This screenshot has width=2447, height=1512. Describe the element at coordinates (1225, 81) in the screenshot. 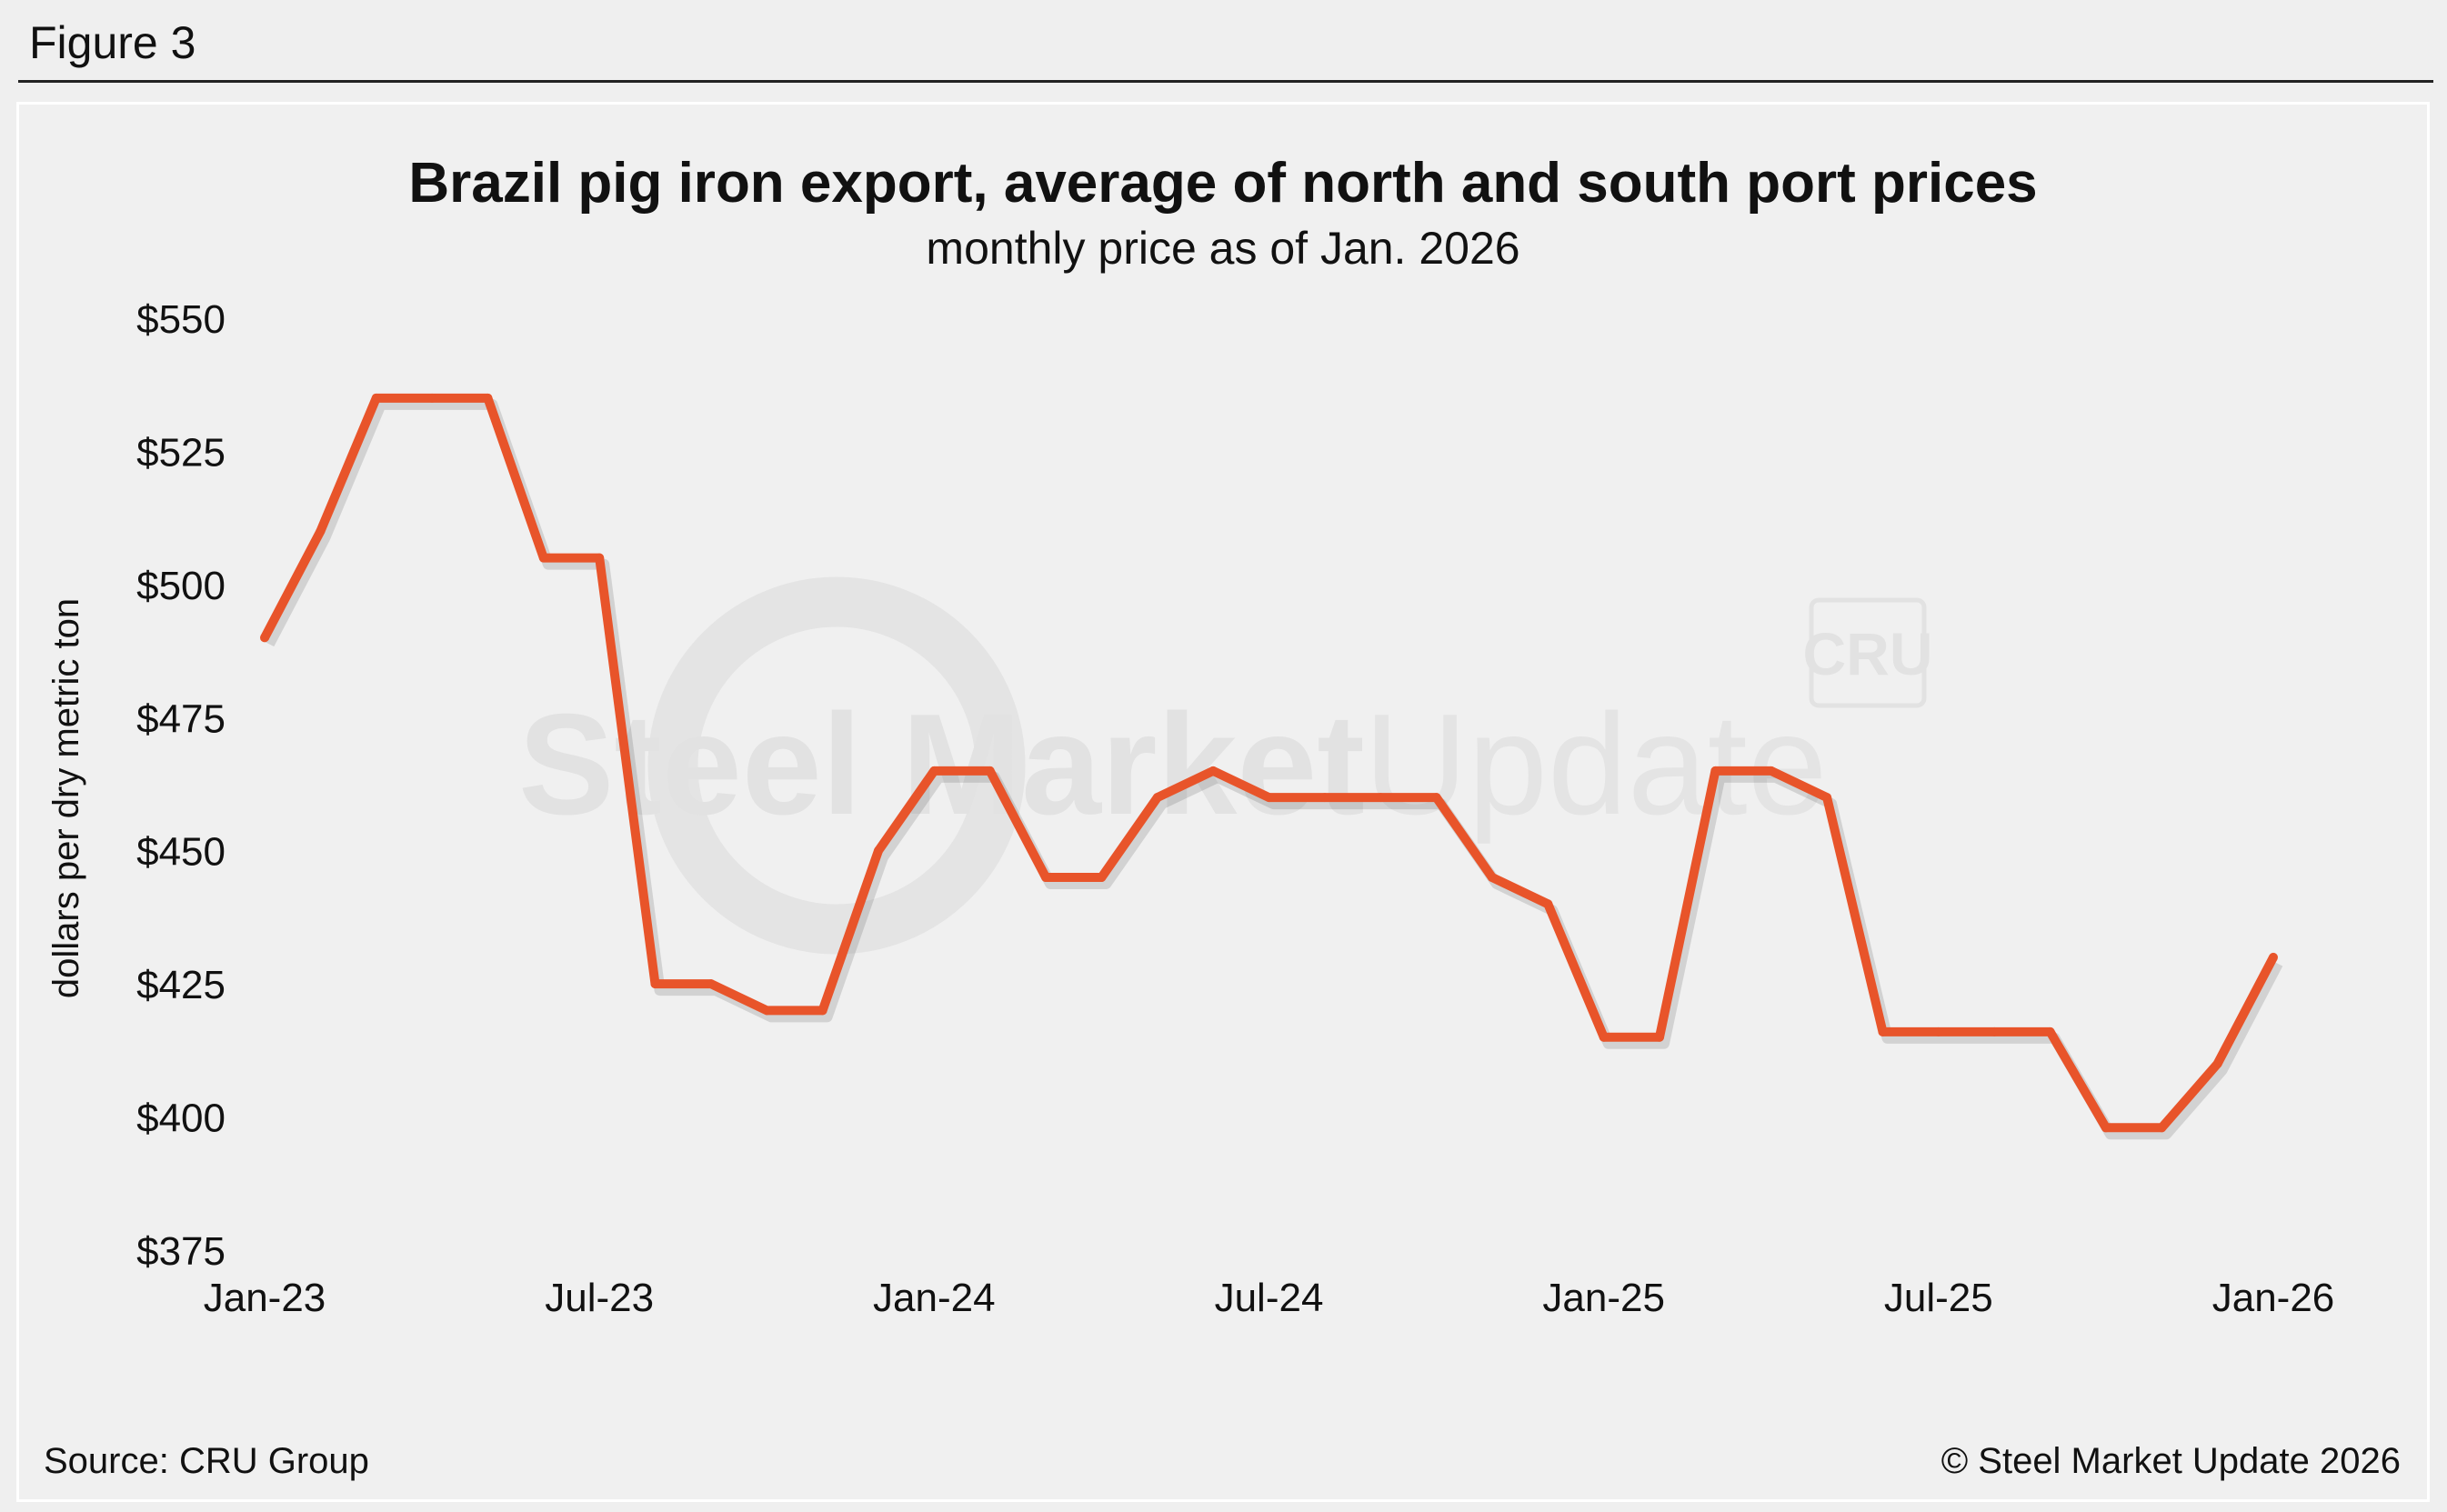

I see `figure-divider` at that location.